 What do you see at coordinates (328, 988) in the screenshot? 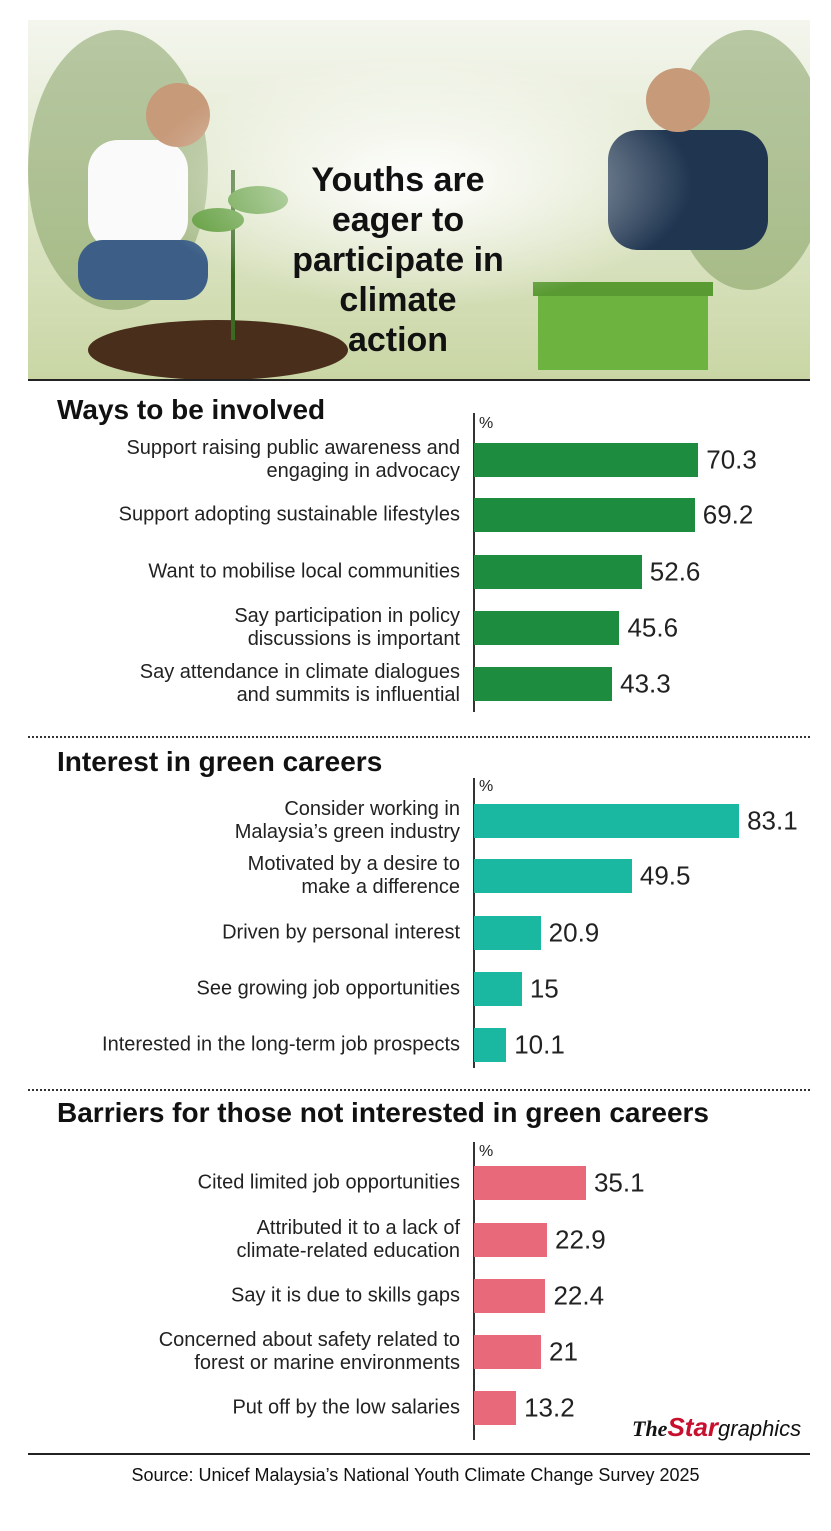
I see `category-label: See growing job opportunities` at bounding box center [328, 988].